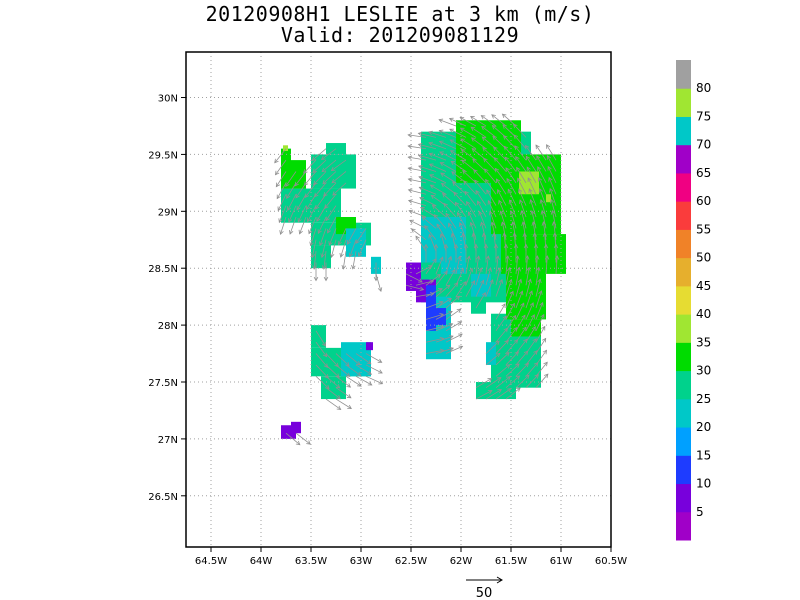 The image size is (800, 600). What do you see at coordinates (163, 497) in the screenshot?
I see `y-tick-label: 26.5N` at bounding box center [163, 497].